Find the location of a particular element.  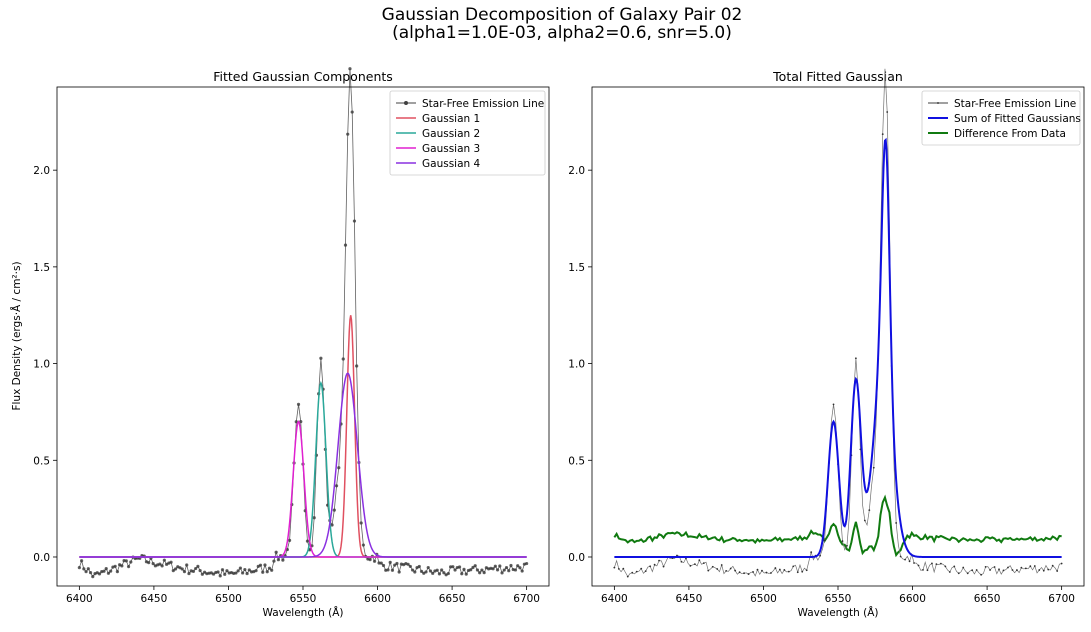

right-x-tick-label: 6600 is located at coordinates (912, 599).